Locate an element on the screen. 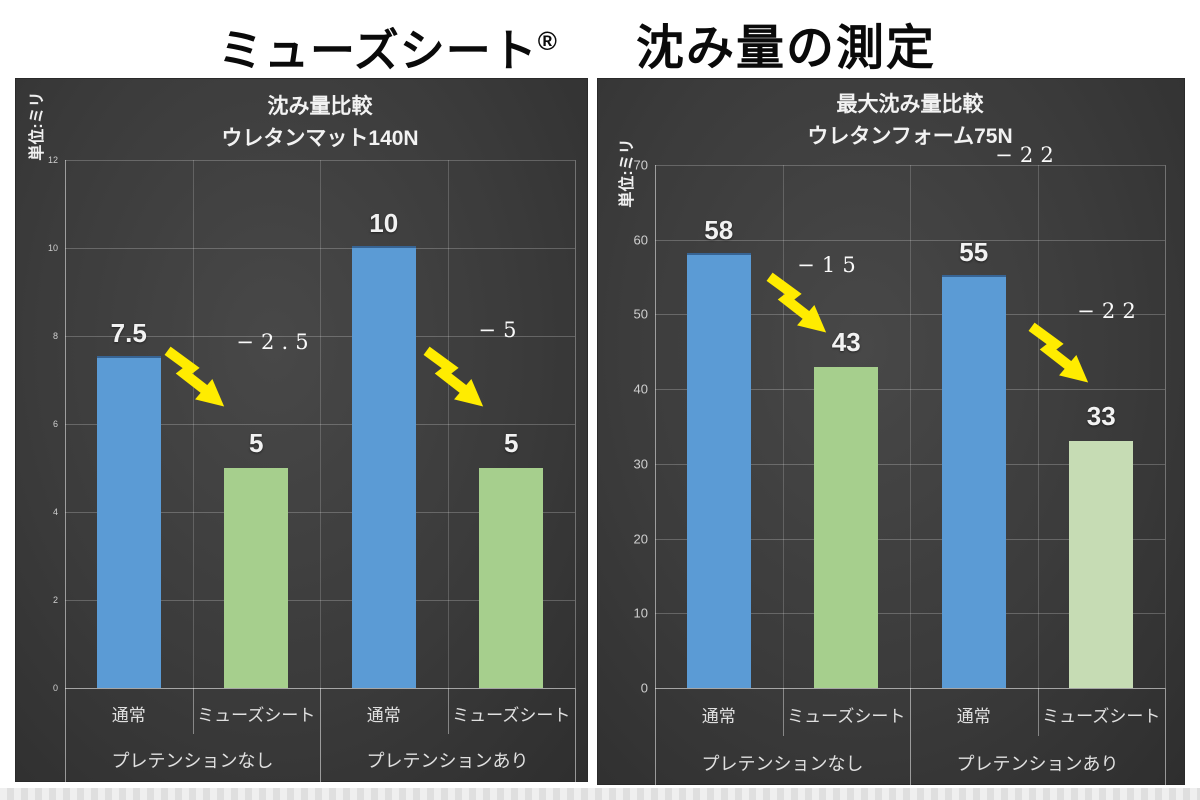  bar-value-label-2: 10 is located at coordinates (384, 223).